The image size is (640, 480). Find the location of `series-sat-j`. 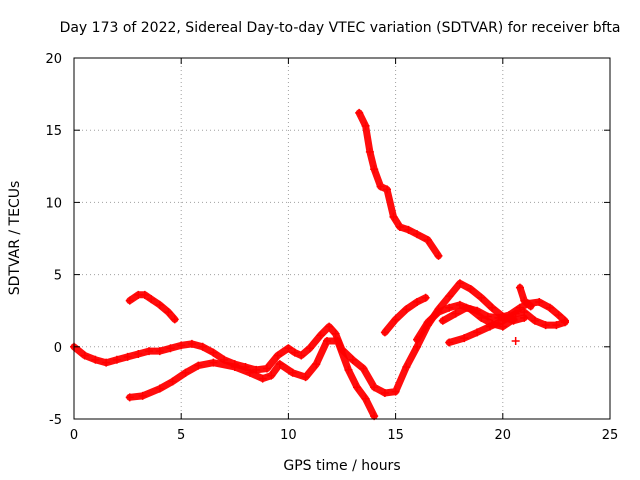

series-sat-j is located at coordinates (515, 341).